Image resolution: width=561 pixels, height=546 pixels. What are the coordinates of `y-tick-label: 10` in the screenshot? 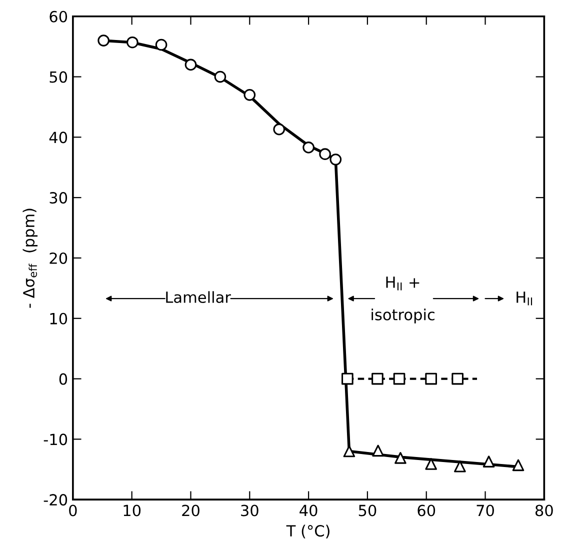 It's located at (59, 318).